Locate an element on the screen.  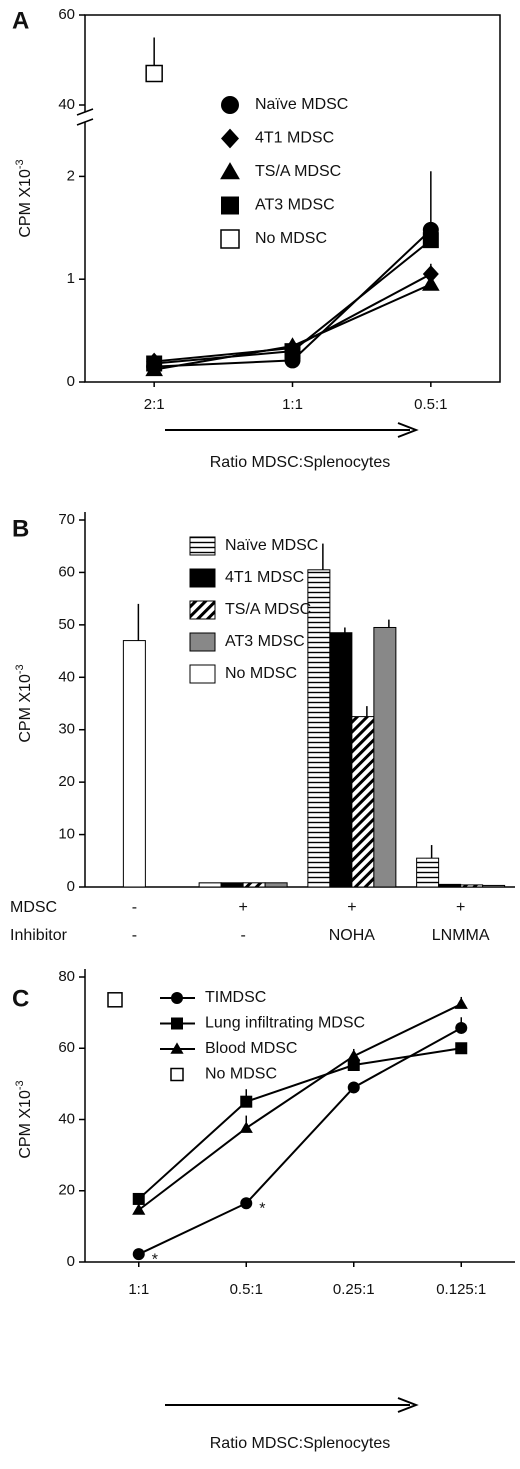
row-value: LNMMA is located at coordinates (461, 935).